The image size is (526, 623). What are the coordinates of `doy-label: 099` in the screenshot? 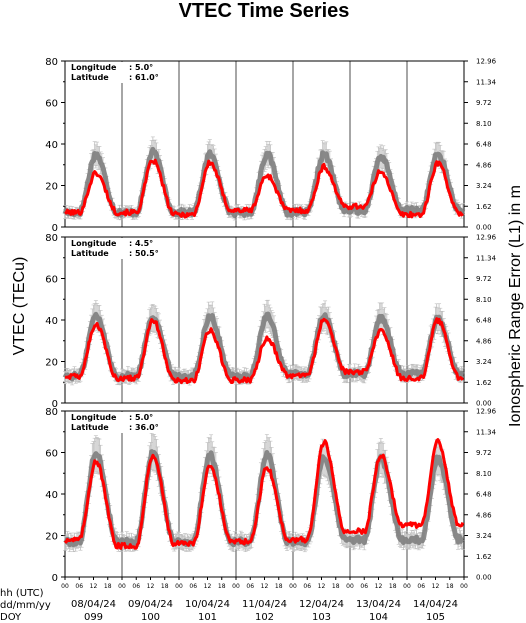 It's located at (93, 617).